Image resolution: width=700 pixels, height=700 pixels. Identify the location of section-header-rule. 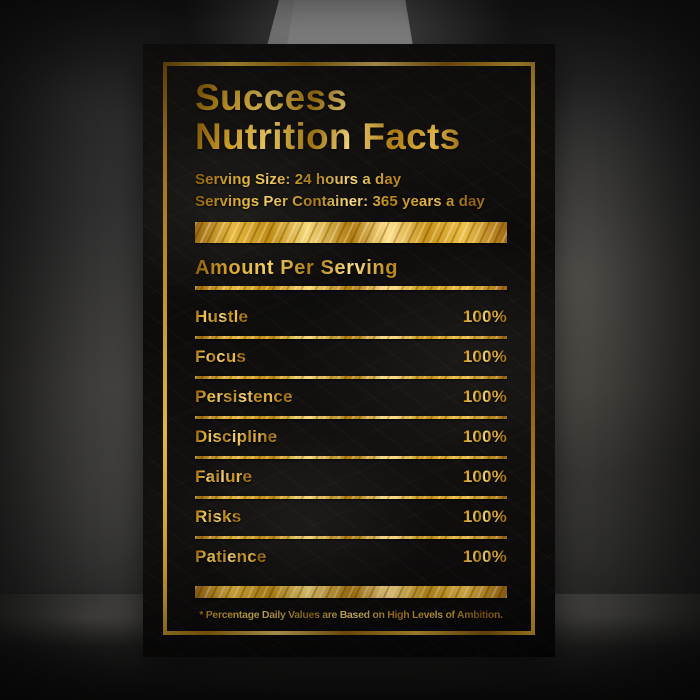
(351, 288).